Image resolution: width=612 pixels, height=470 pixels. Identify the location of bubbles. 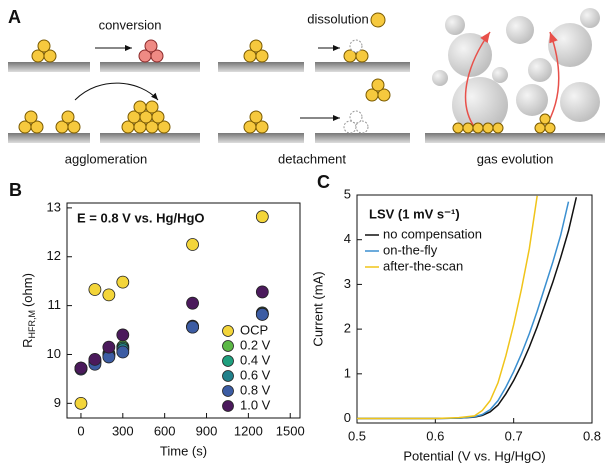
(516, 70).